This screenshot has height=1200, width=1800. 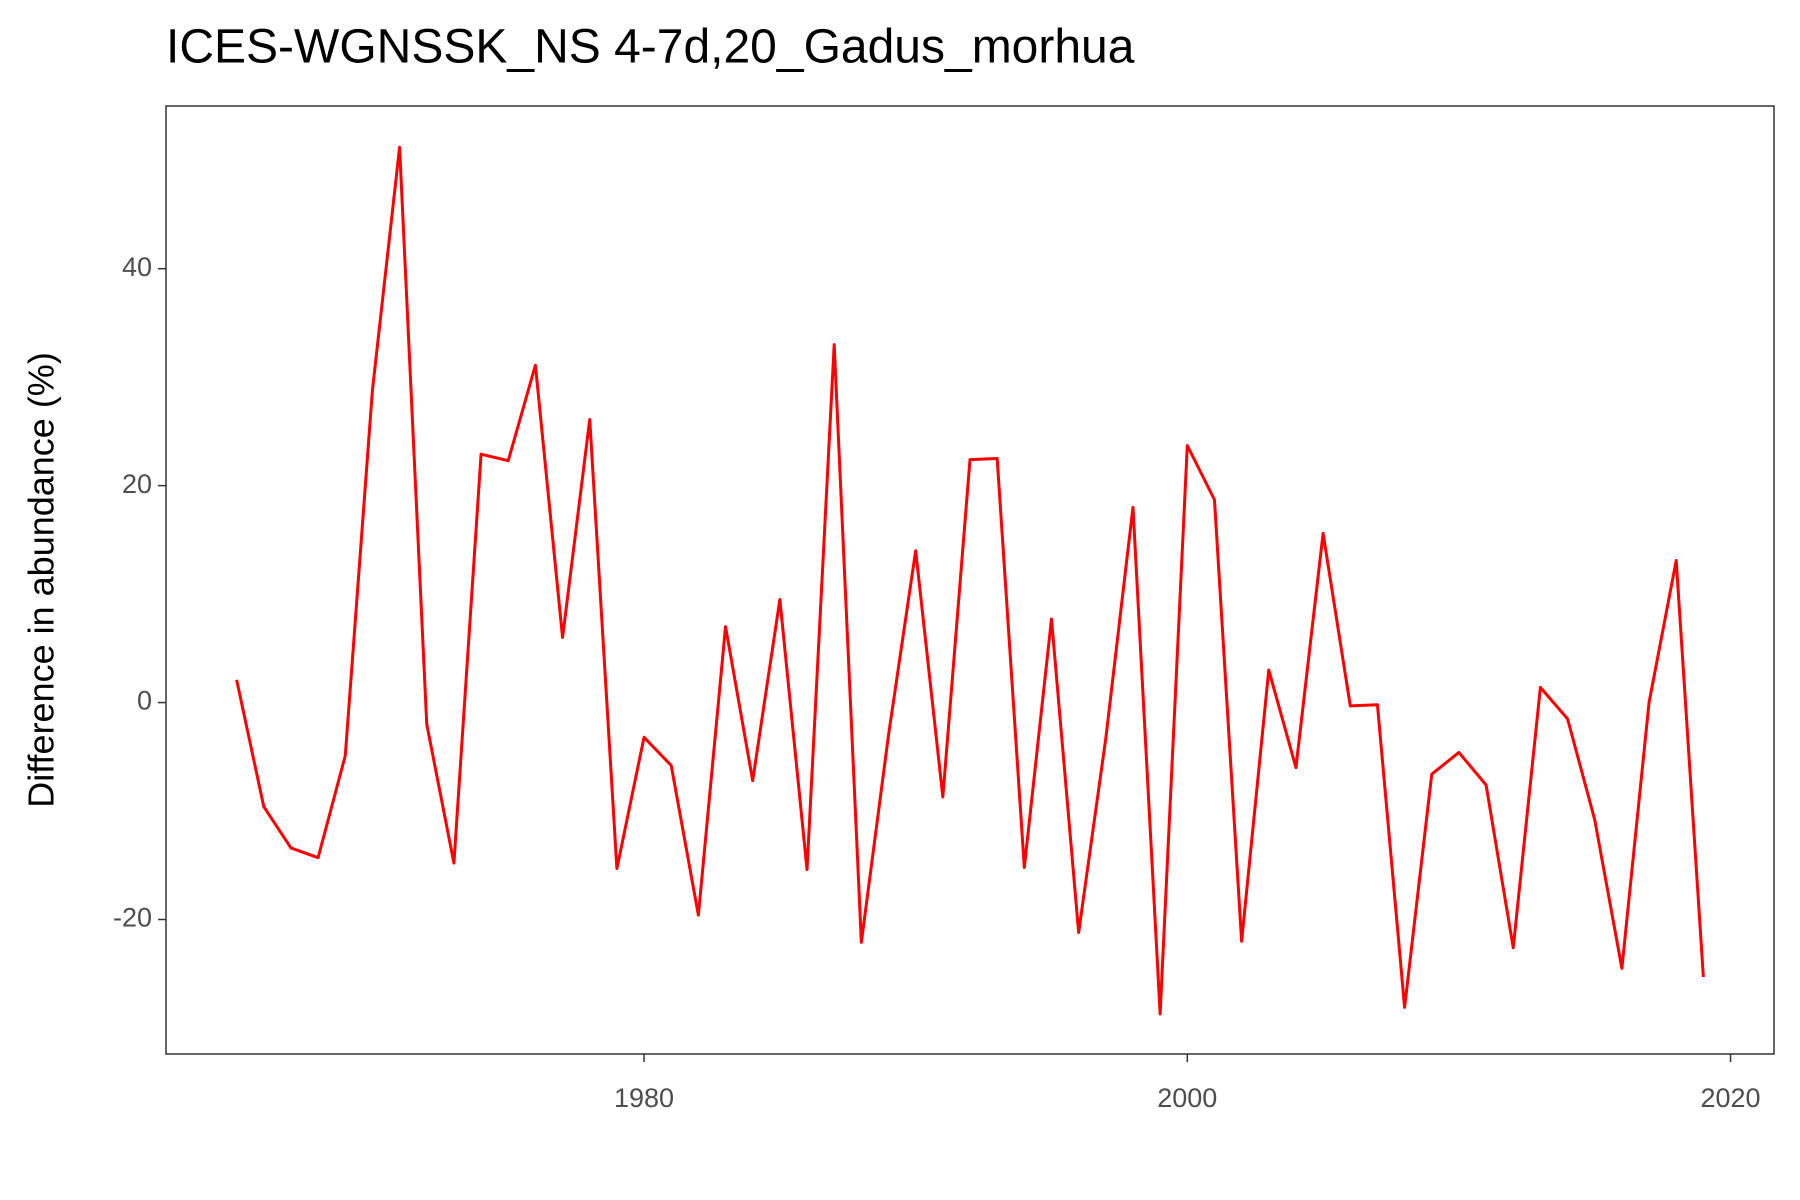 I want to click on y-tick-label: 40, so click(x=137, y=267).